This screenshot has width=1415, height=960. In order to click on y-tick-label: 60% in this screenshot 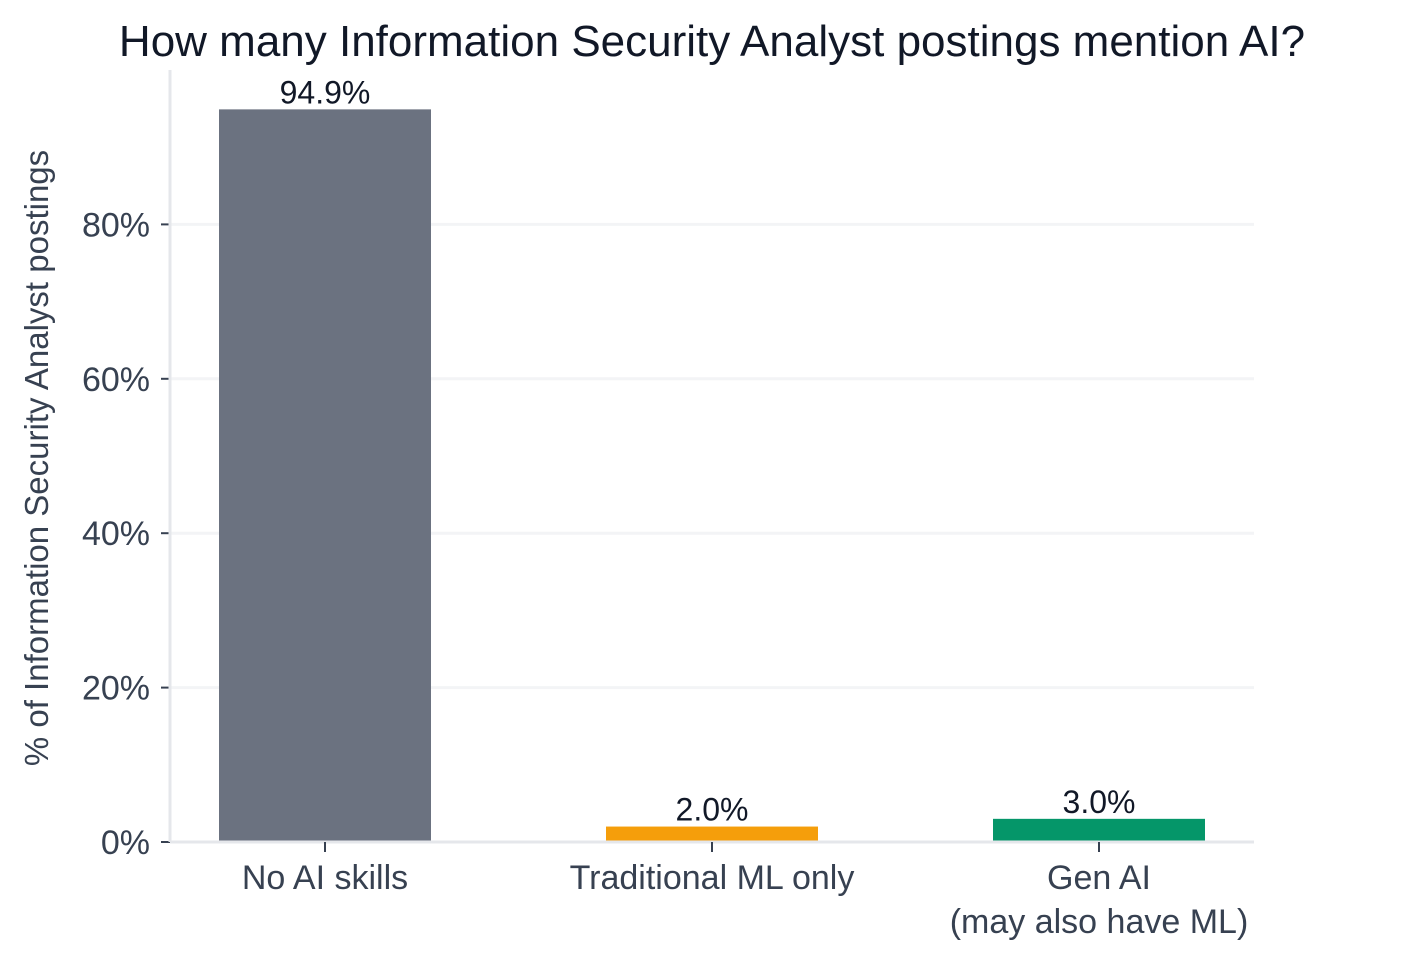, I will do `click(116, 380)`.